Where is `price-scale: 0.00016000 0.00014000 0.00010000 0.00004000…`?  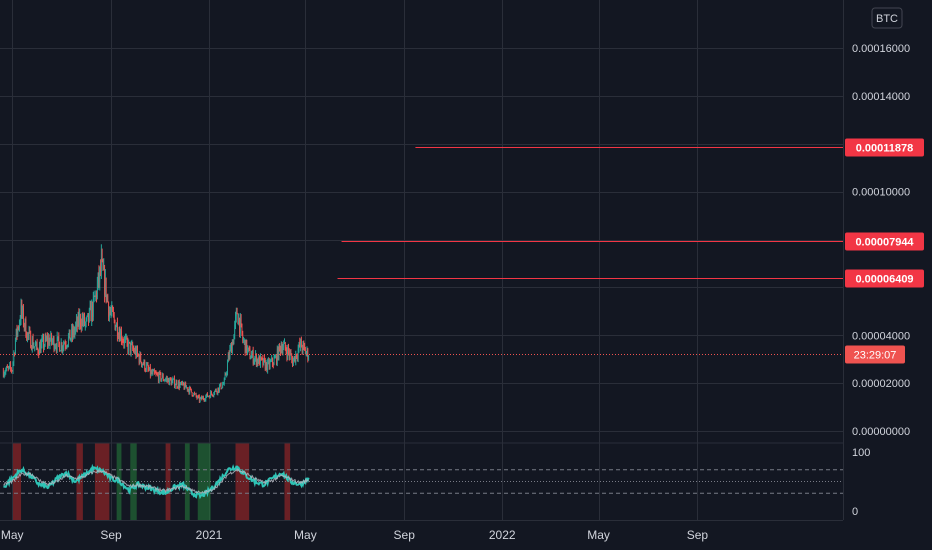 price-scale: 0.00016000 0.00014000 0.00010000 0.00004000… is located at coordinates (881, 240).